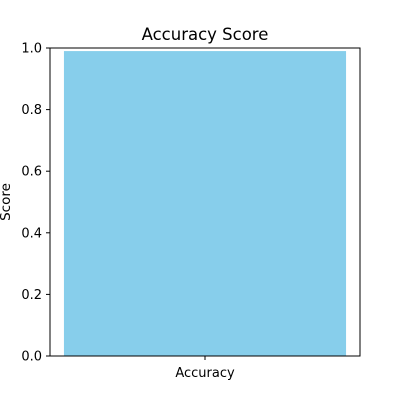 The width and height of the screenshot is (400, 400). I want to click on y-tick-label: 1.0, so click(31, 49).